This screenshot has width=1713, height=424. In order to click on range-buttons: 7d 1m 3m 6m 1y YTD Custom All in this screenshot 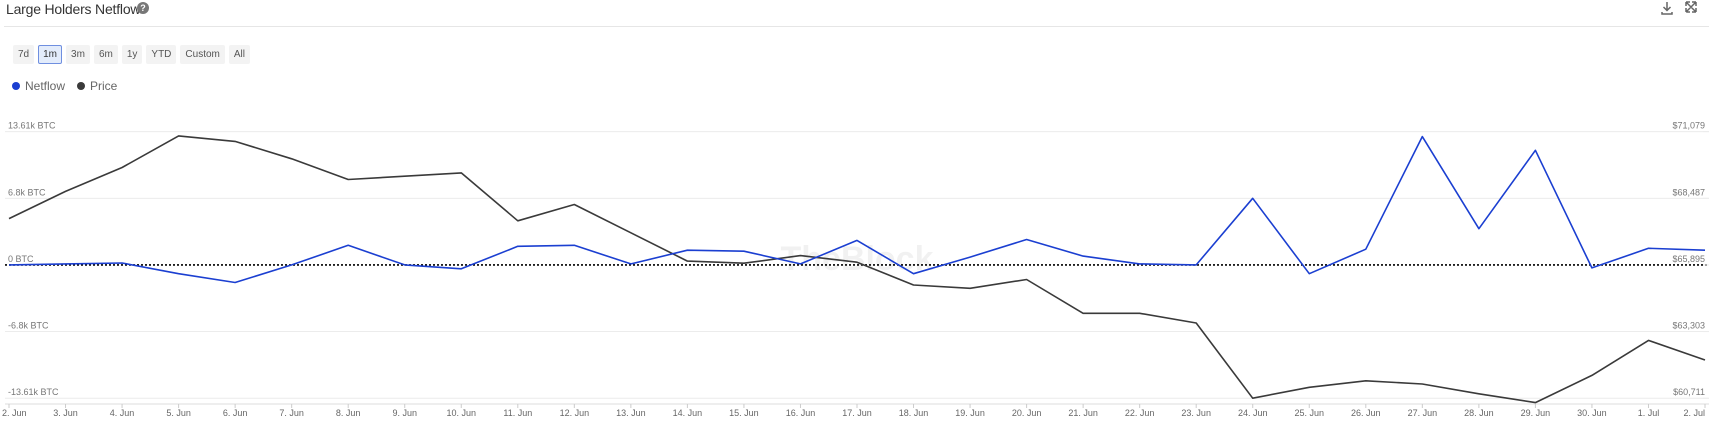, I will do `click(131, 54)`.